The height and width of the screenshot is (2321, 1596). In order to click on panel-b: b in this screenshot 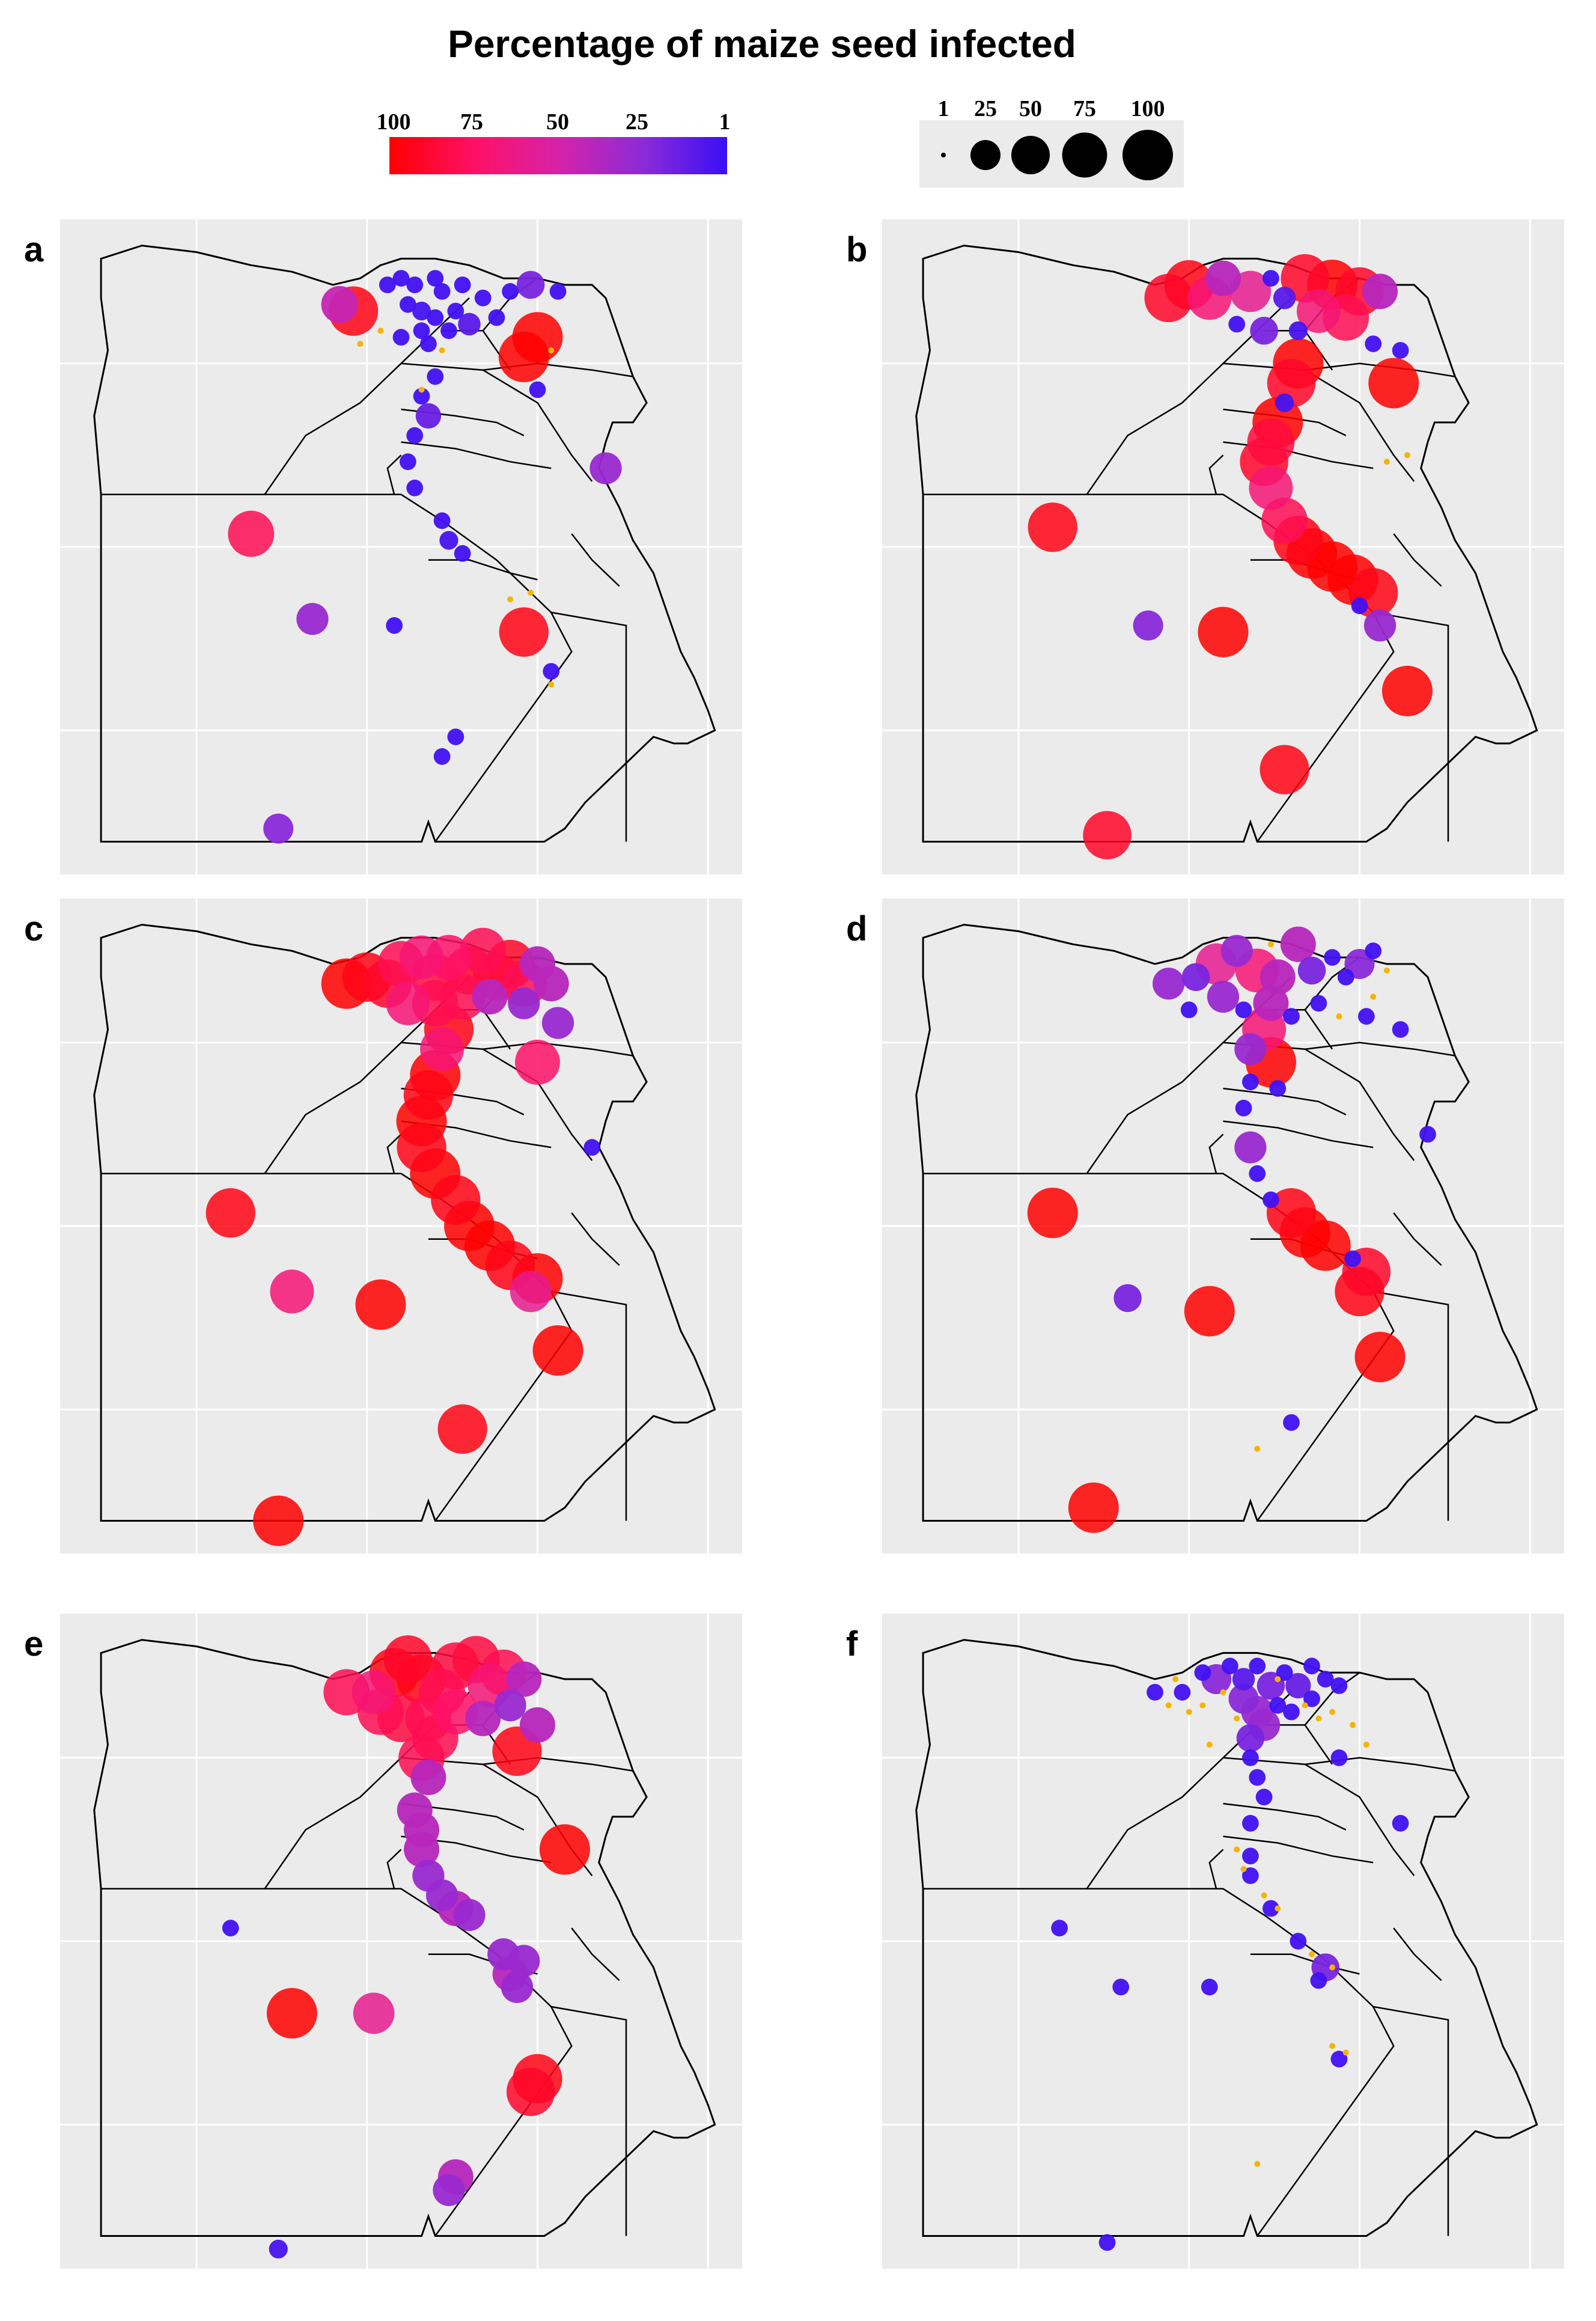, I will do `click(1205, 546)`.